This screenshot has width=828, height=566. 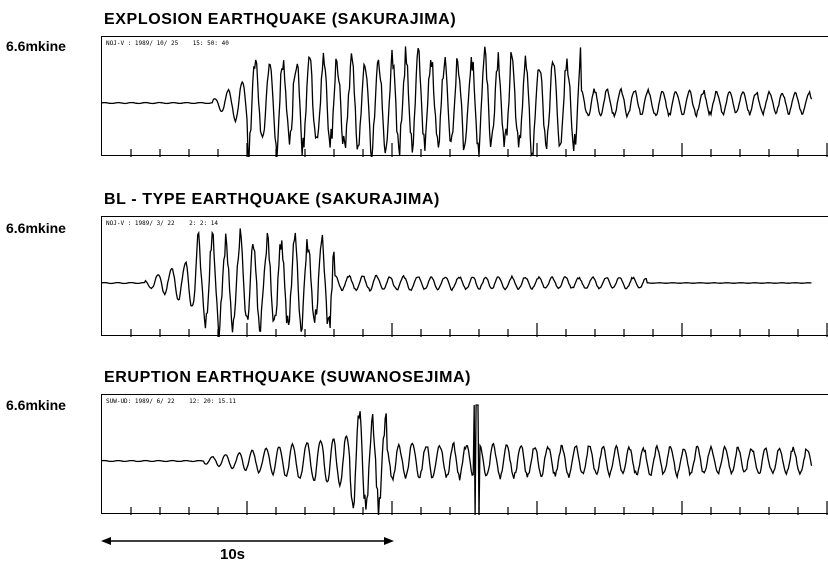 I want to click on time-scale-label: 10s, so click(x=233, y=554).